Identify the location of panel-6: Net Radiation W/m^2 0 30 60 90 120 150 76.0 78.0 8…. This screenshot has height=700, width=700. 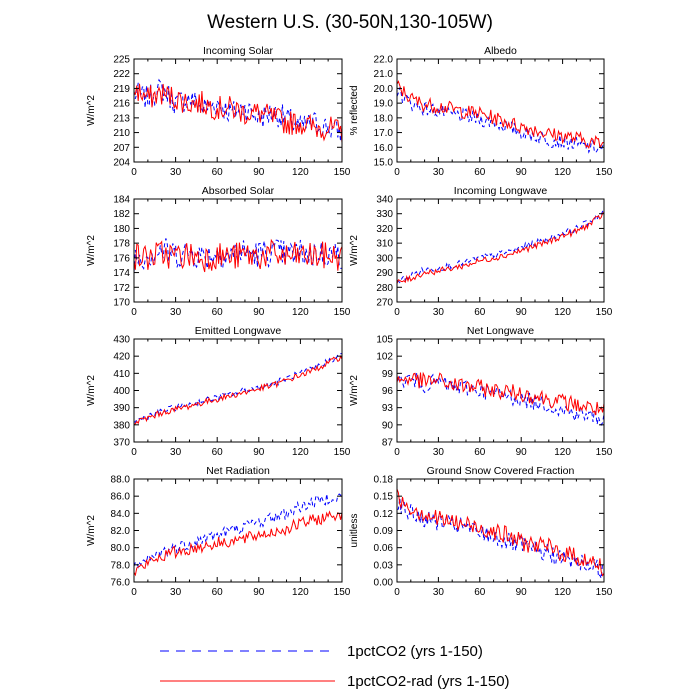
(218, 531).